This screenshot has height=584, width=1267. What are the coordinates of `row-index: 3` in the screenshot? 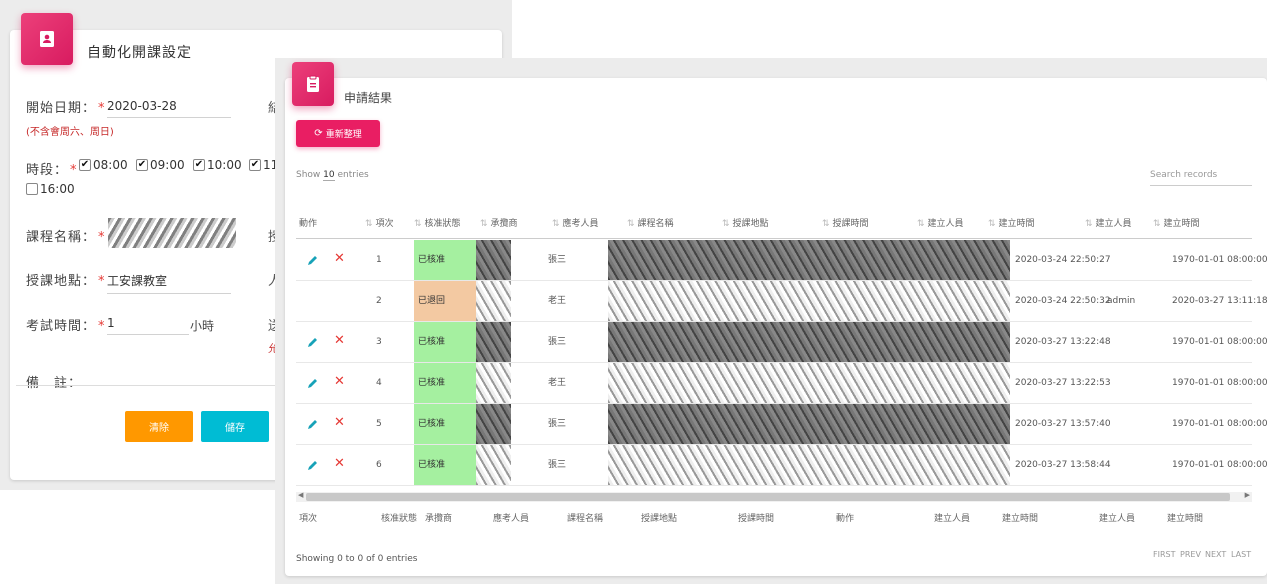 It's located at (379, 342).